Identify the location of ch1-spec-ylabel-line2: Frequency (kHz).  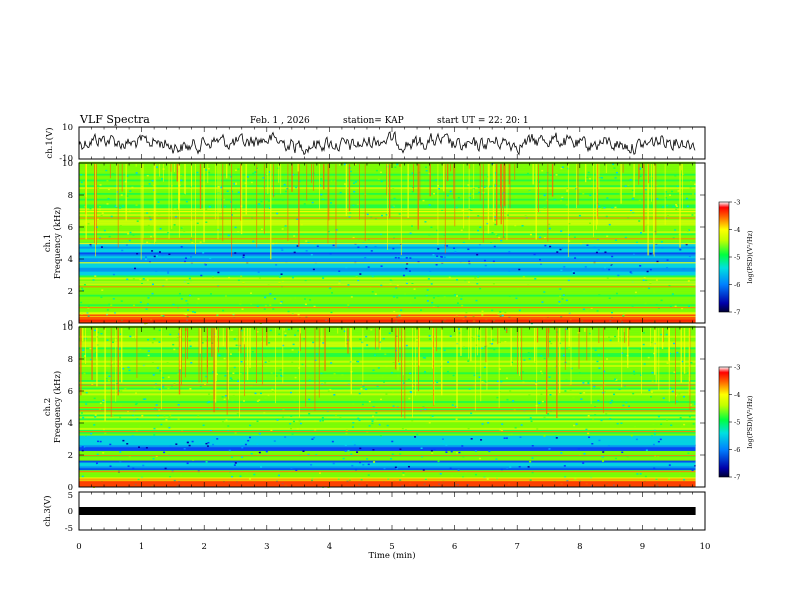
(57, 243).